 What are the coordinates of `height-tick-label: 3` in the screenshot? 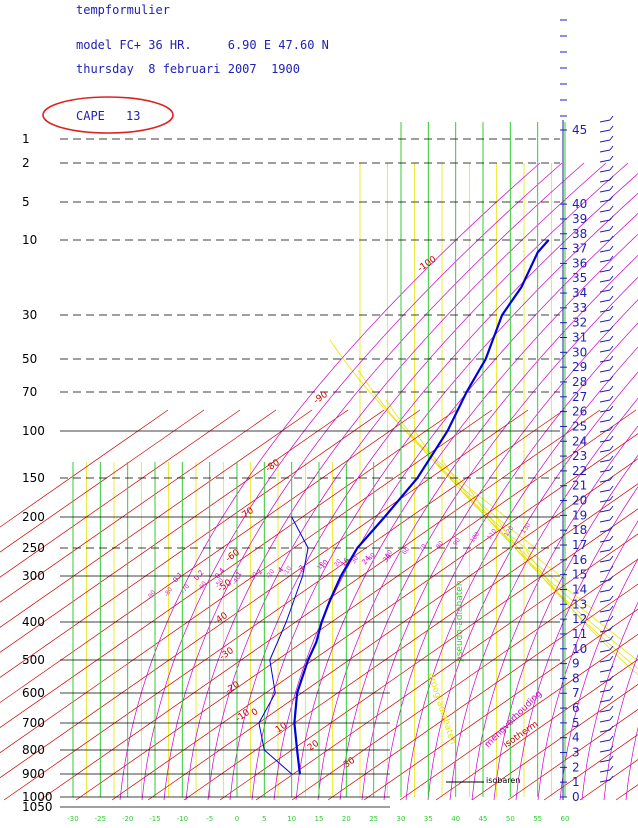 It's located at (576, 753).